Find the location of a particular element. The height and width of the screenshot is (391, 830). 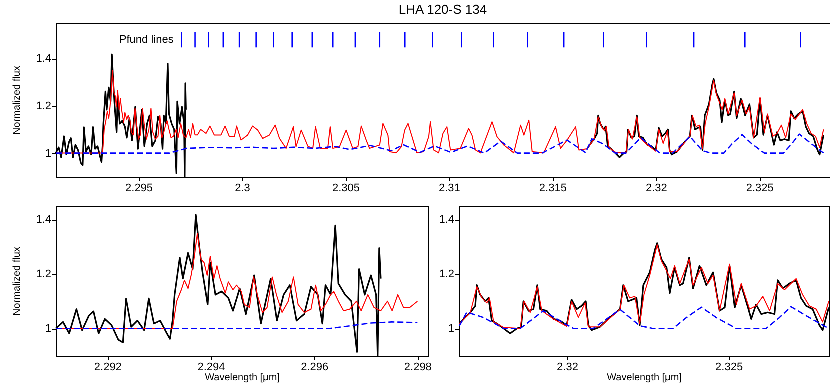

x-tick-label: 2.294 is located at coordinates (212, 368).